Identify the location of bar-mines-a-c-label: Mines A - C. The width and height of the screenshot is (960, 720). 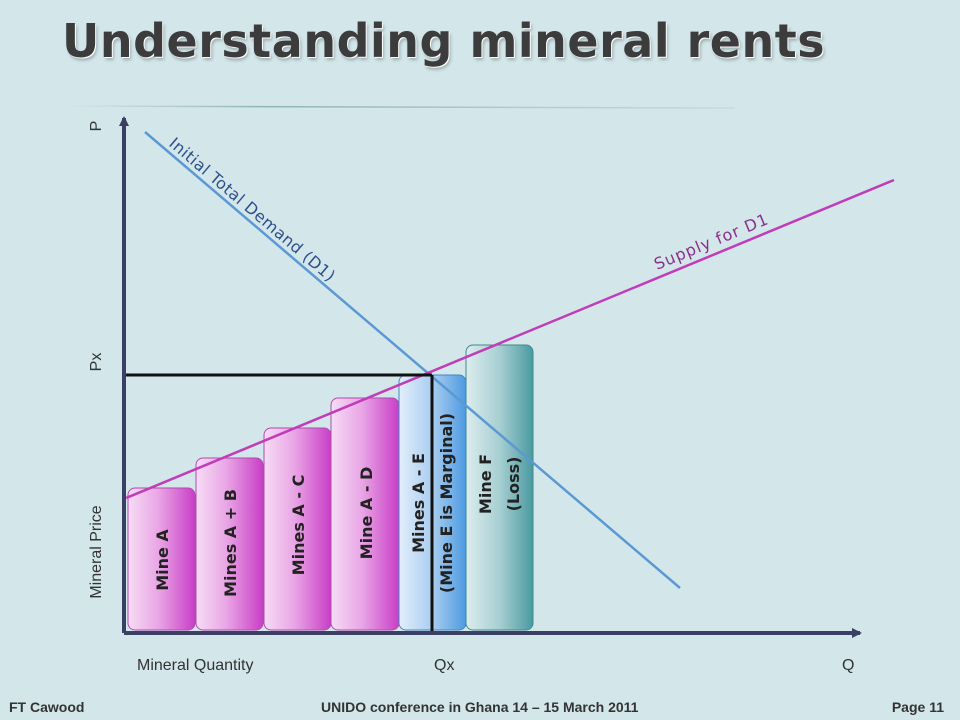
(298, 525).